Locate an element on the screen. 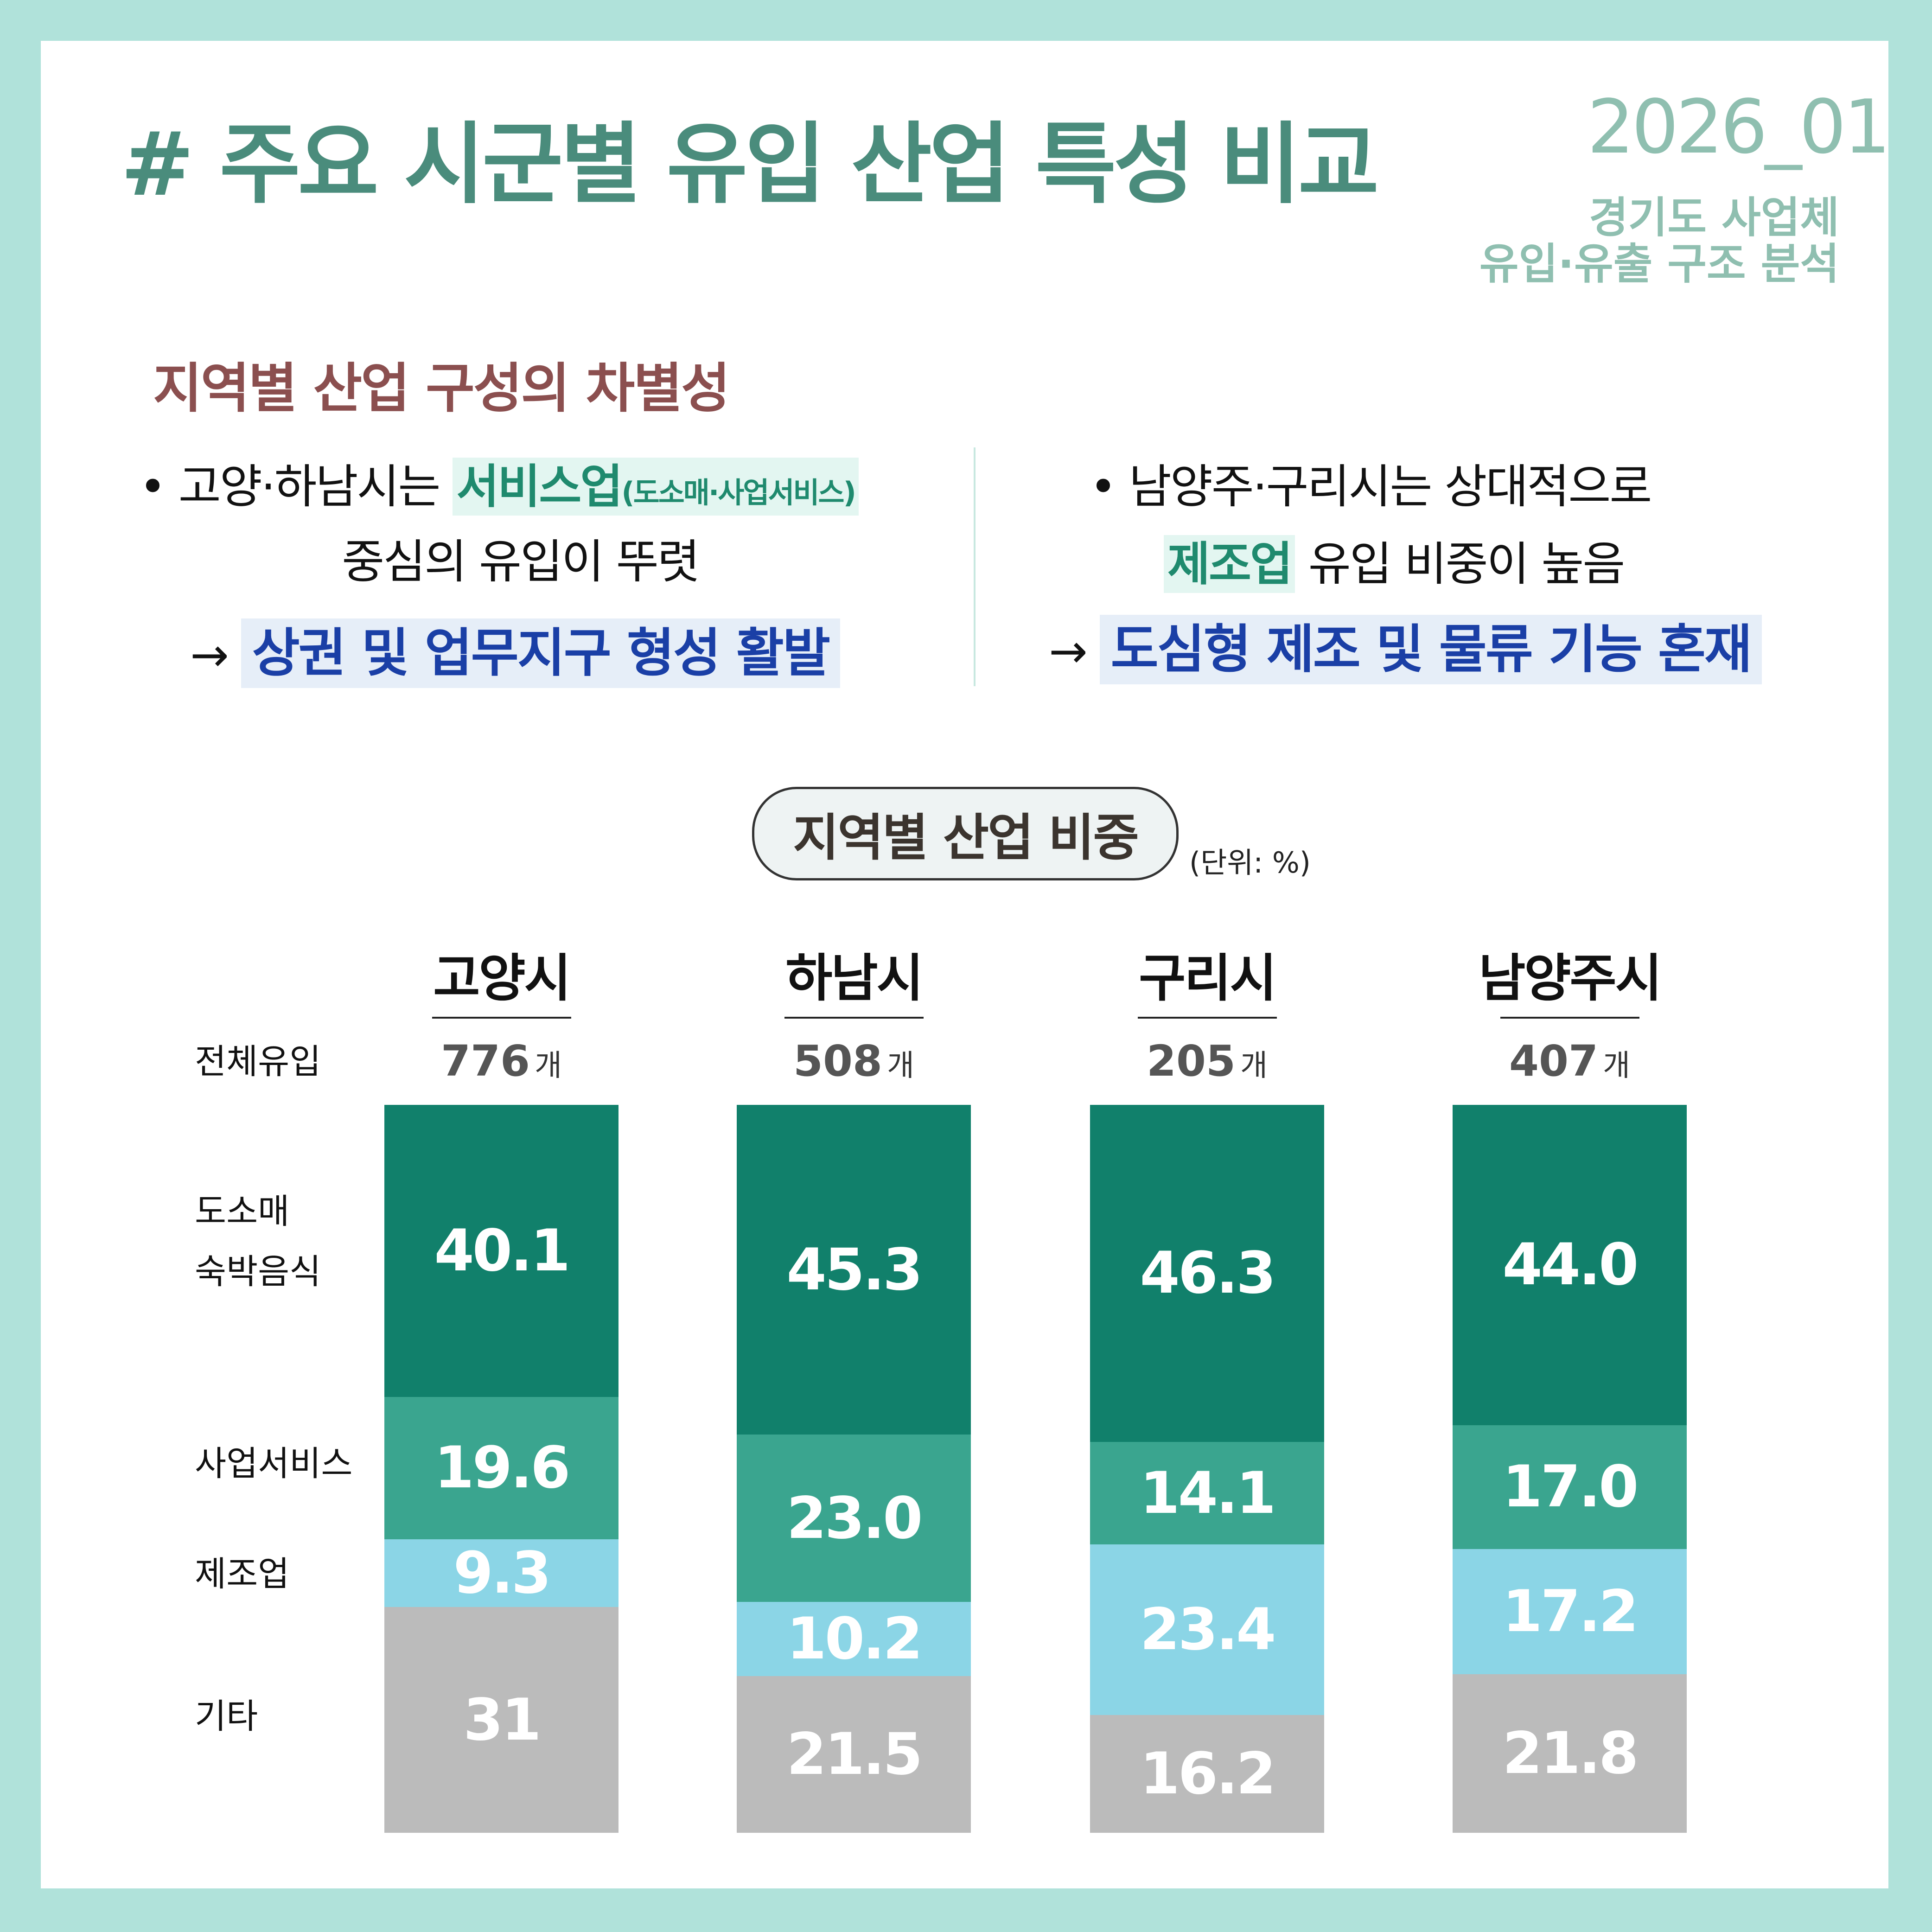 The width and height of the screenshot is (1932, 1932). bar-segment-retail: 46.3 is located at coordinates (1207, 1273).